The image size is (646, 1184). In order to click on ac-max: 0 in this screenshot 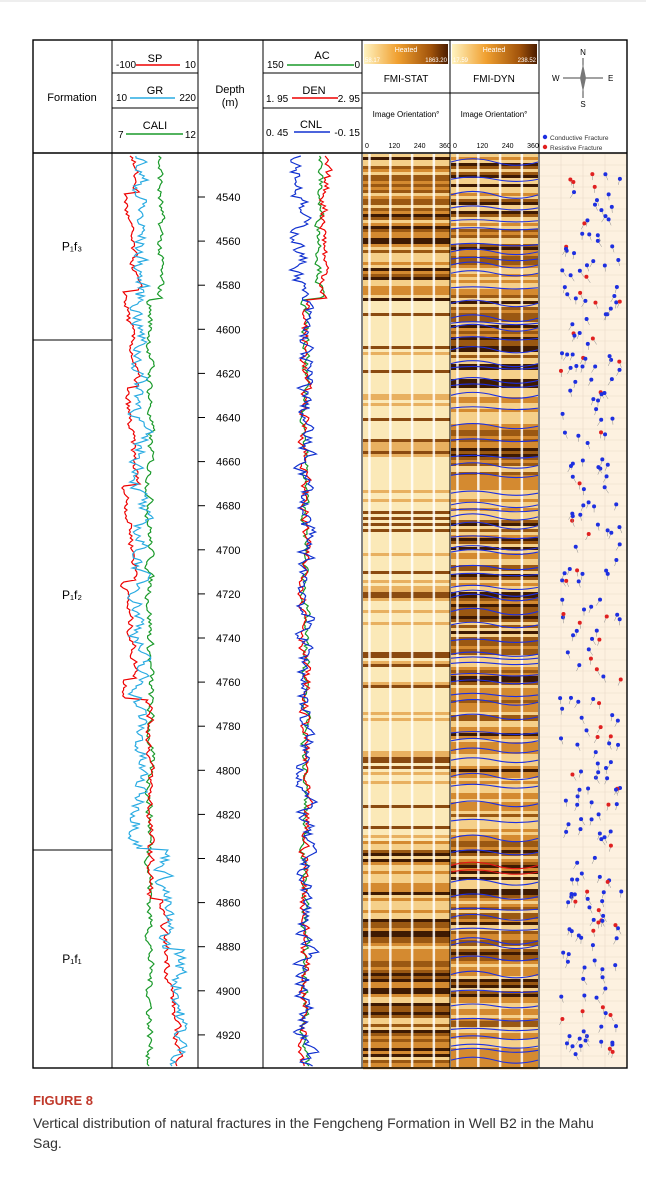, I will do `click(357, 65)`.